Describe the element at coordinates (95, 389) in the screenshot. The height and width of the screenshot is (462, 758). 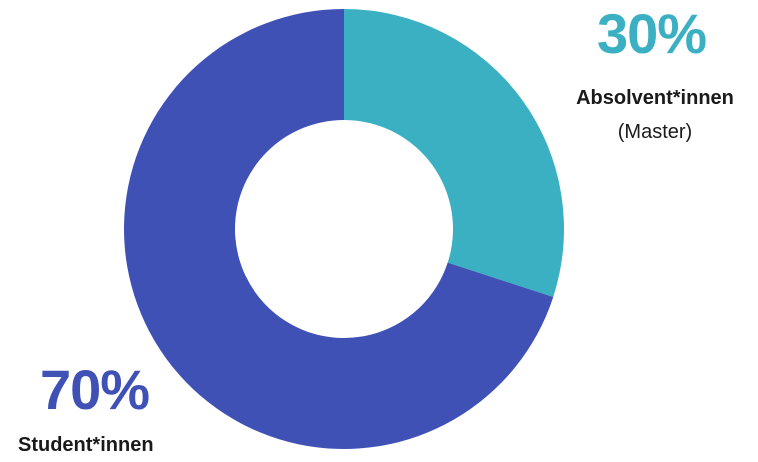
I see `studenten-percentage: 70%` at that location.